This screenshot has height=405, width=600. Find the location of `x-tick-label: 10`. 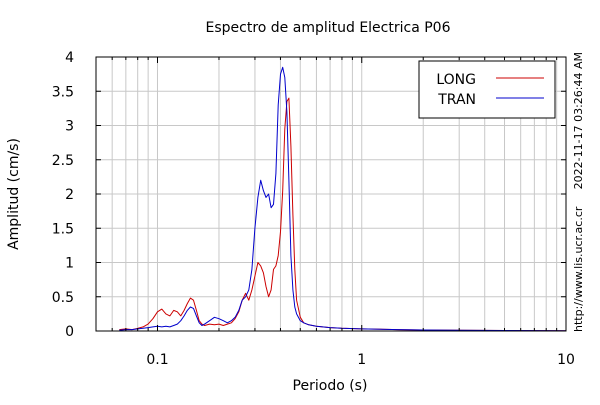

x-tick-label: 10 is located at coordinates (566, 360).